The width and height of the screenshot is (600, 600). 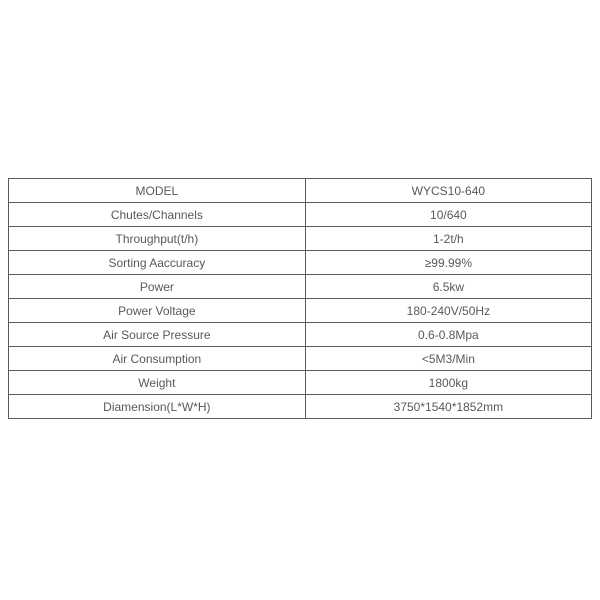 What do you see at coordinates (157, 190) in the screenshot?
I see `spec-label-cell: MODEL` at bounding box center [157, 190].